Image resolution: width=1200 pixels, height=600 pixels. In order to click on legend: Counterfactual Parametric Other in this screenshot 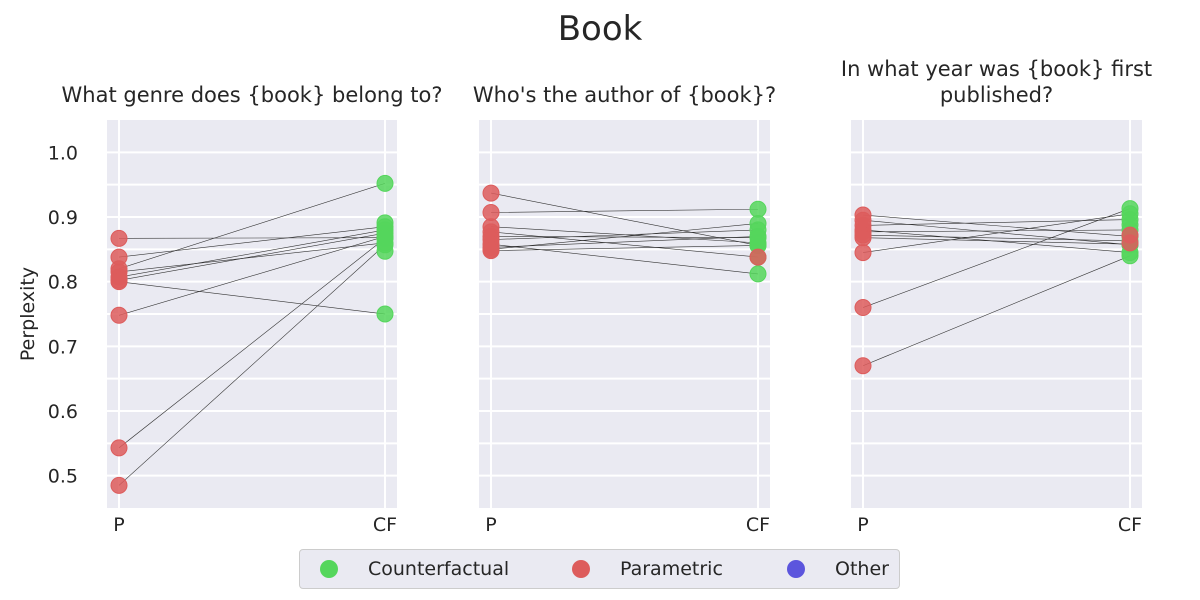, I will do `click(599, 569)`.